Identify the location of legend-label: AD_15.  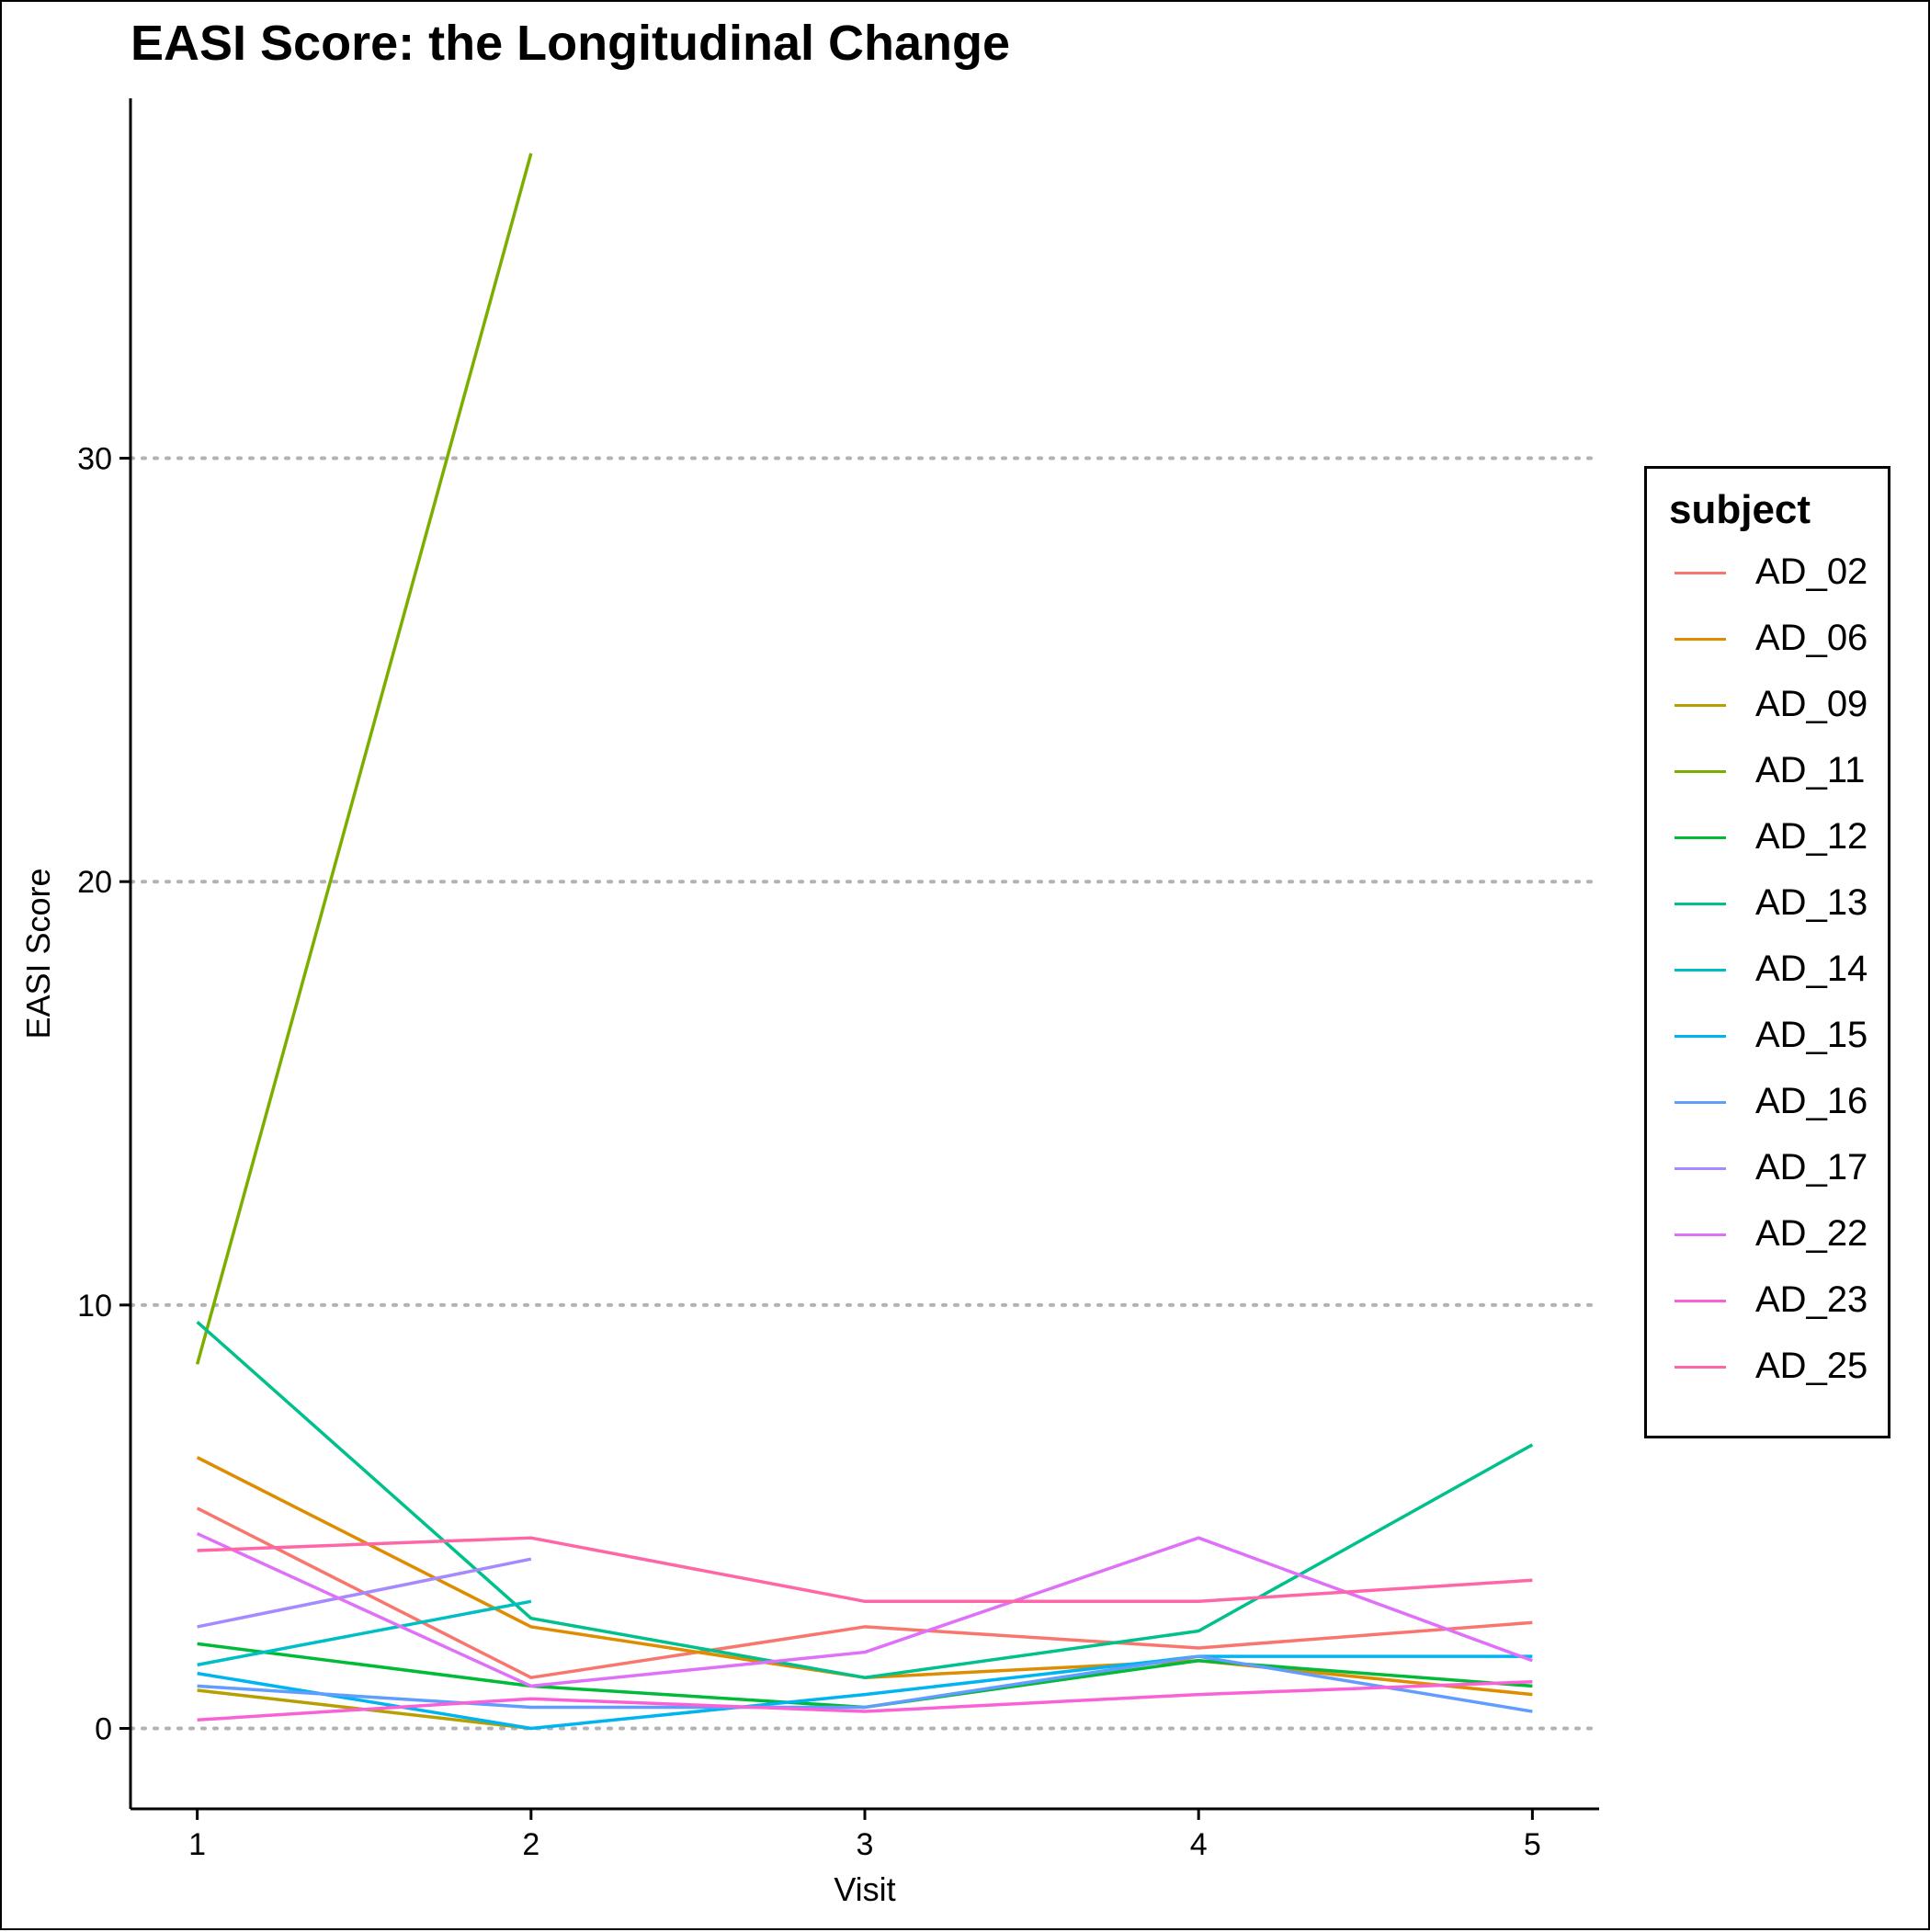
(1811, 1035).